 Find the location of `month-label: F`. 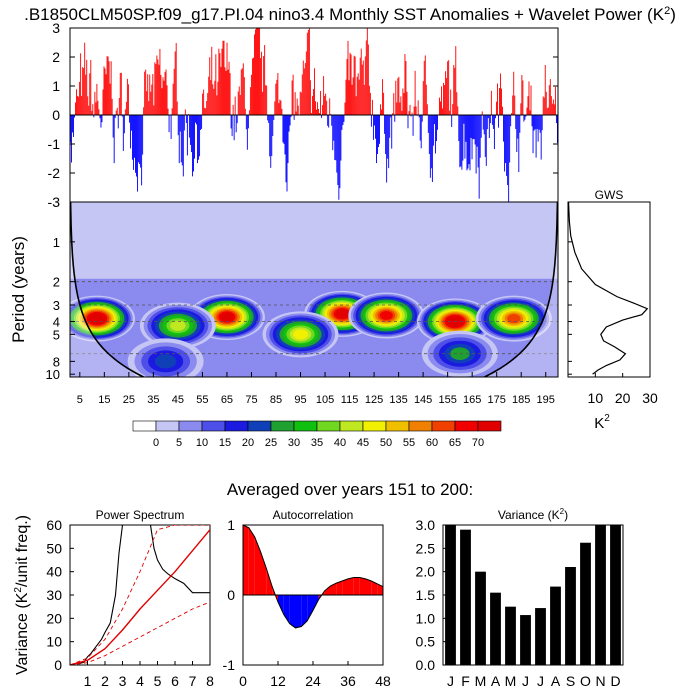

month-label: F is located at coordinates (465, 681).